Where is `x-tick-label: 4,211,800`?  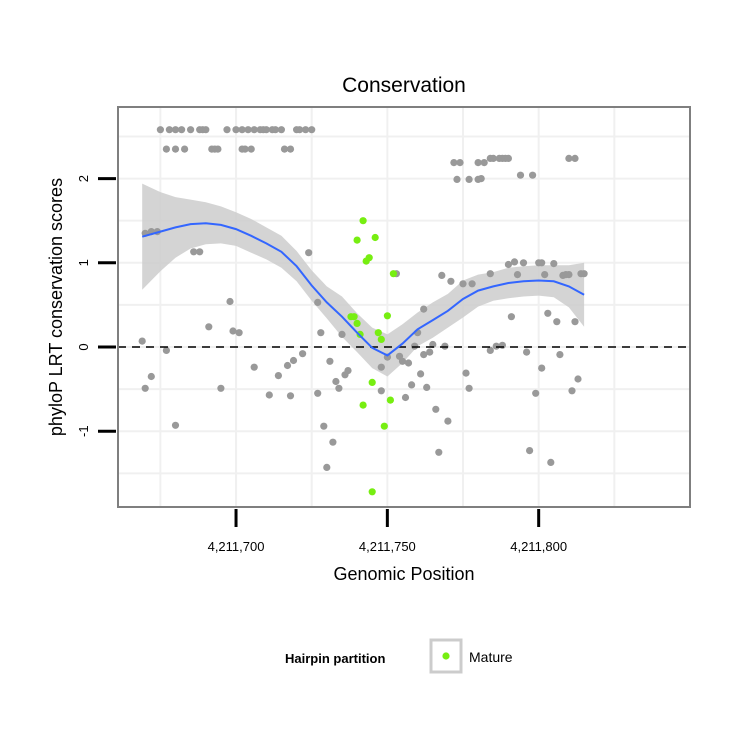 x-tick-label: 4,211,800 is located at coordinates (538, 546).